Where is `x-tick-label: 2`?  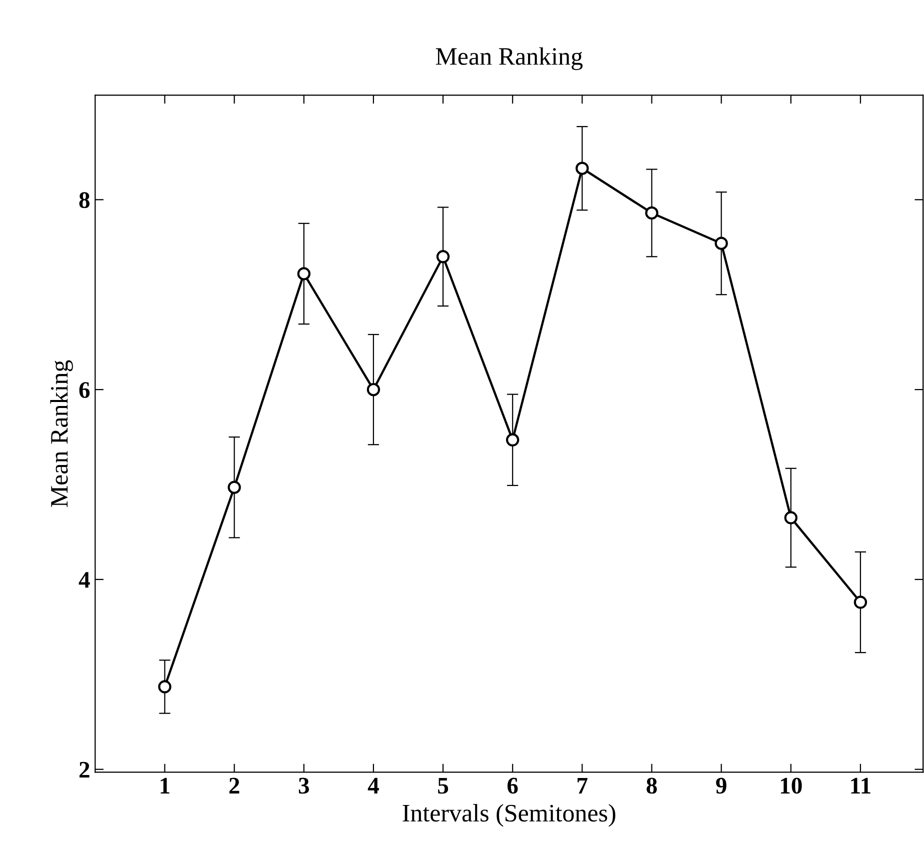
x-tick-label: 2 is located at coordinates (234, 786).